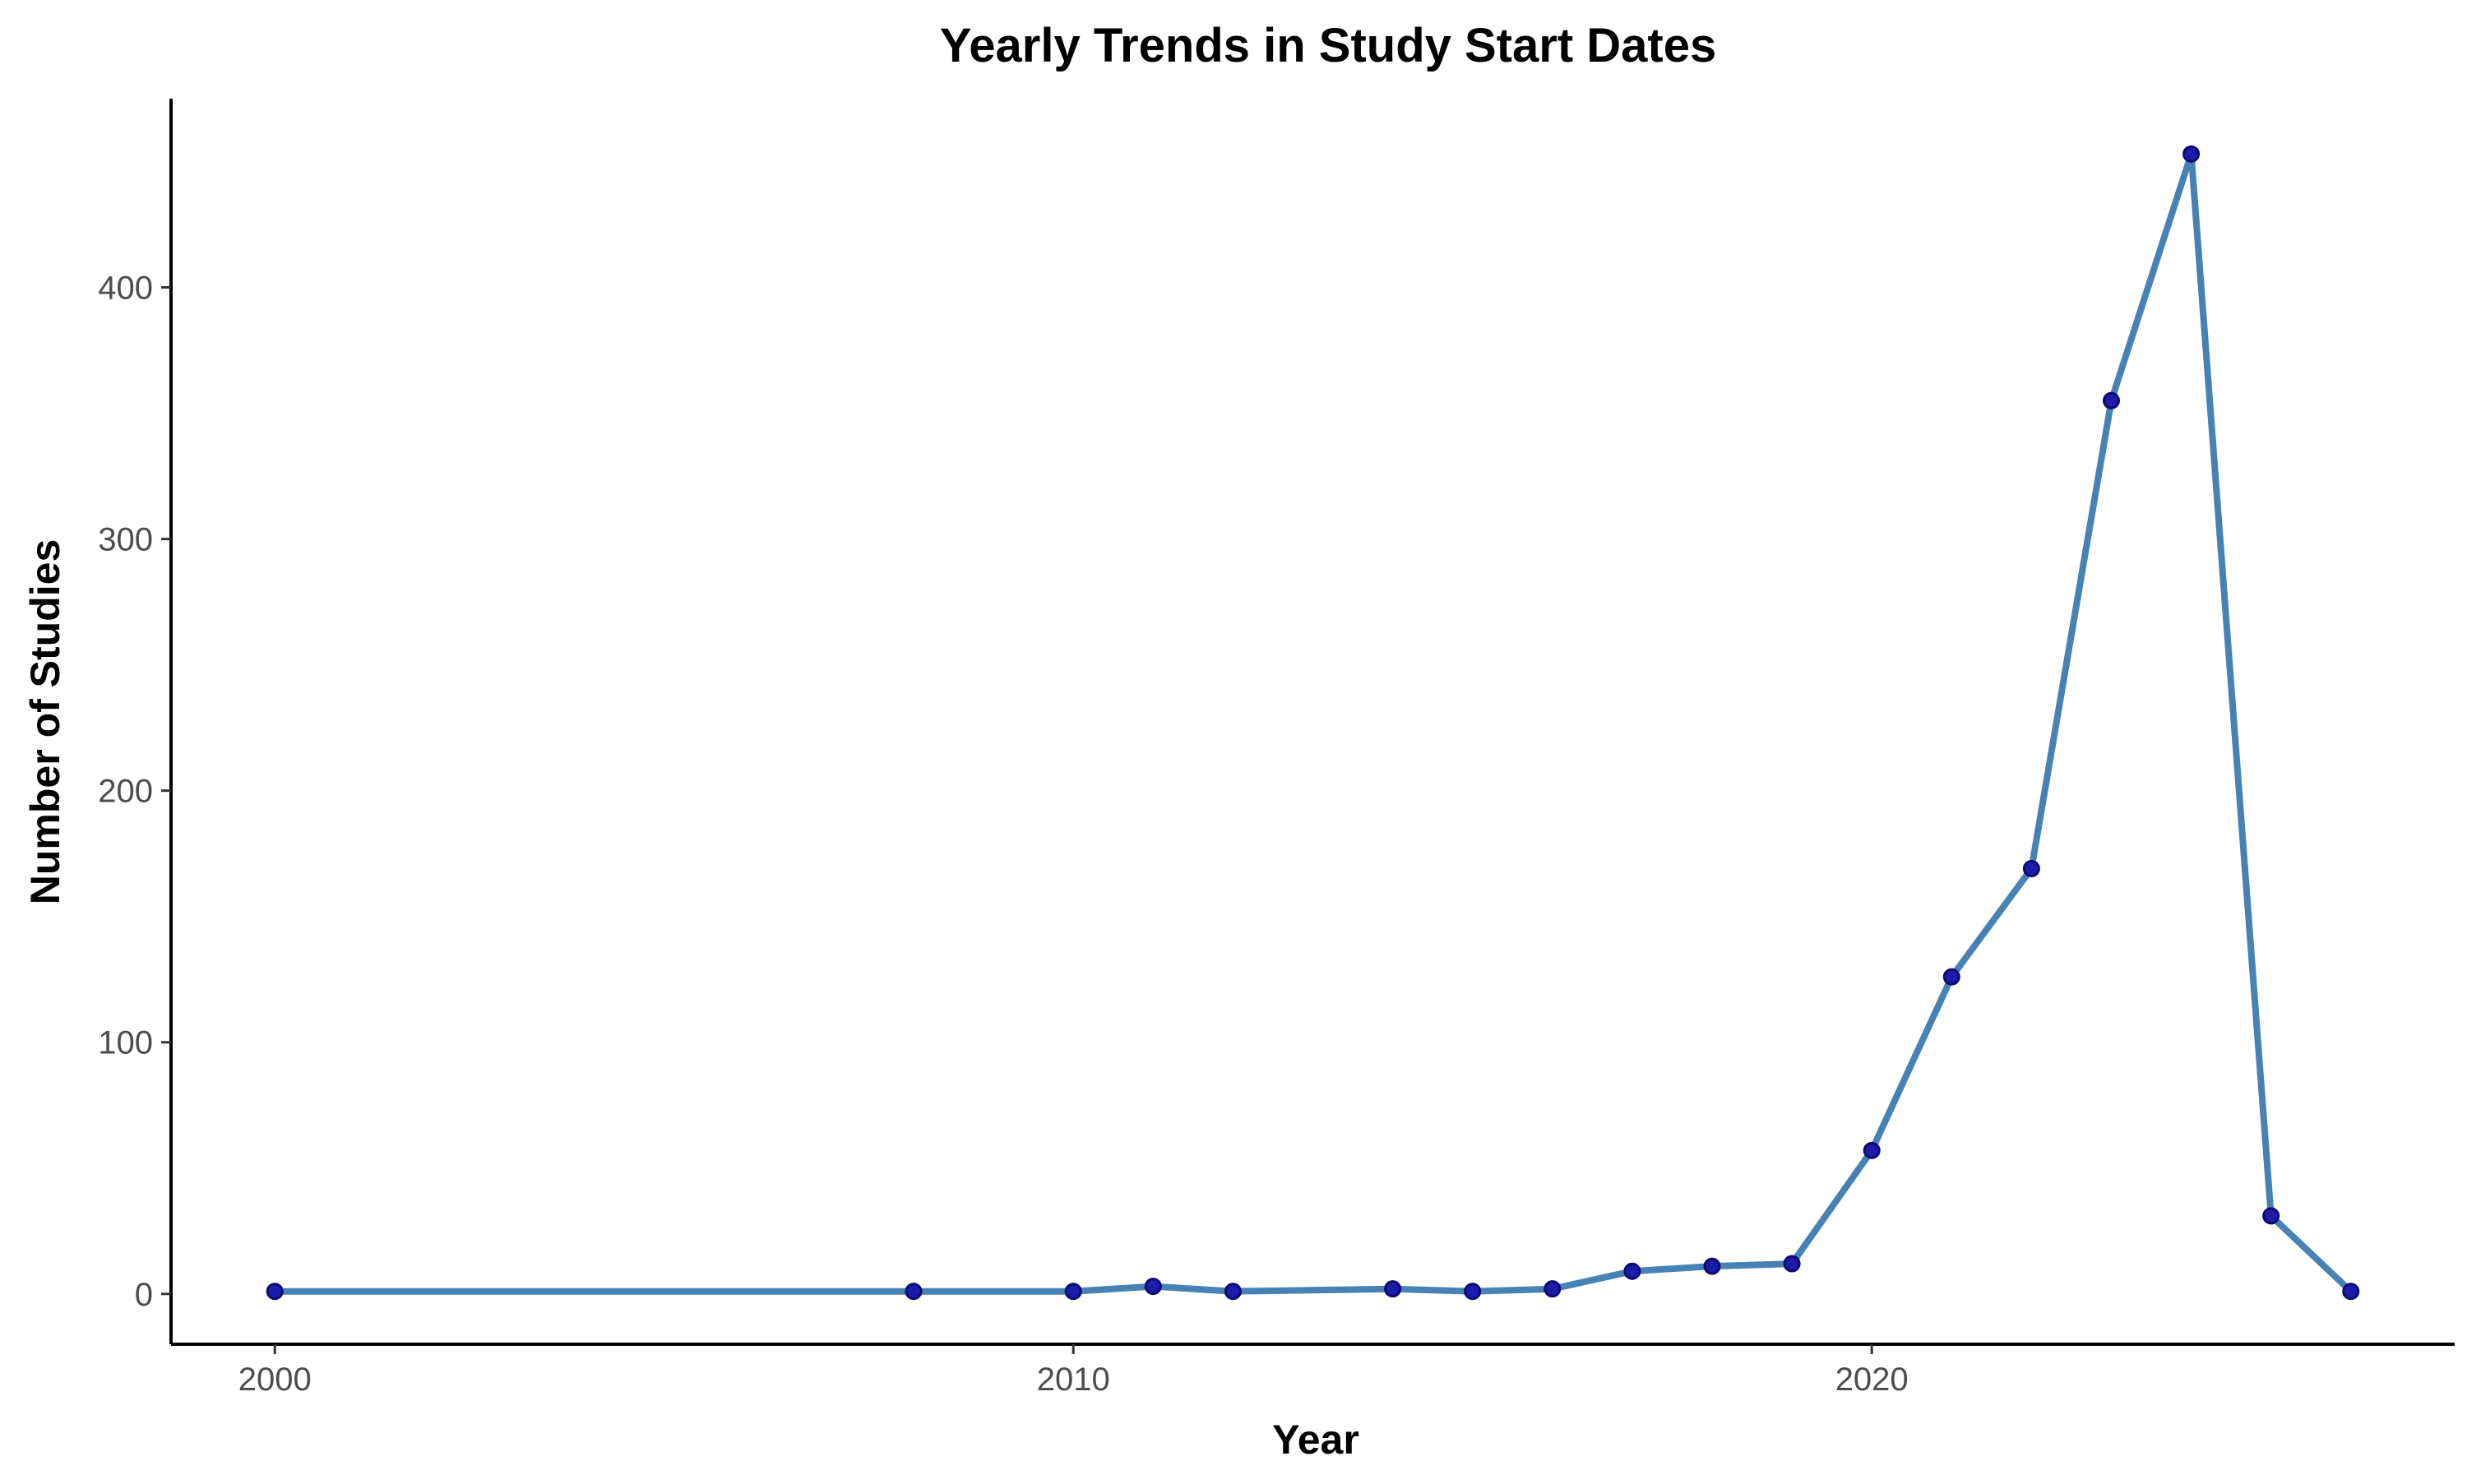 The width and height of the screenshot is (2467, 1484). I want to click on x-axis: 2000 2010 2020, so click(1313, 1371).